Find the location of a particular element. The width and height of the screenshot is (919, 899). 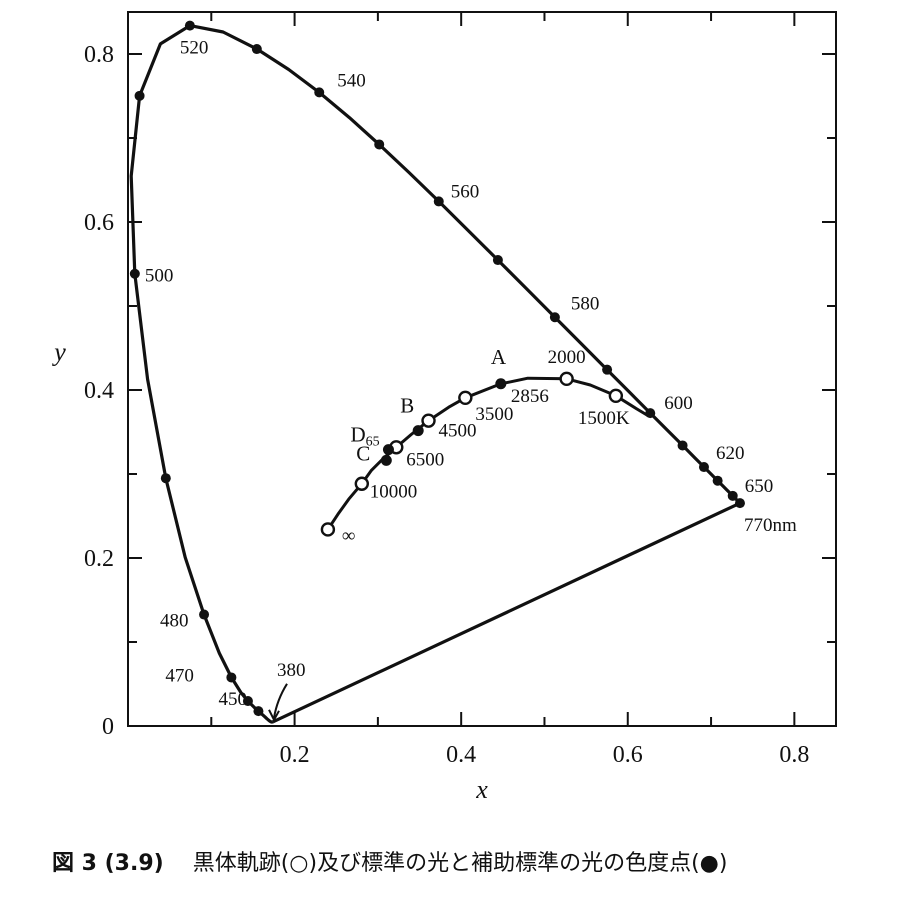

y-tick-label: 0.4 is located at coordinates (99, 391).